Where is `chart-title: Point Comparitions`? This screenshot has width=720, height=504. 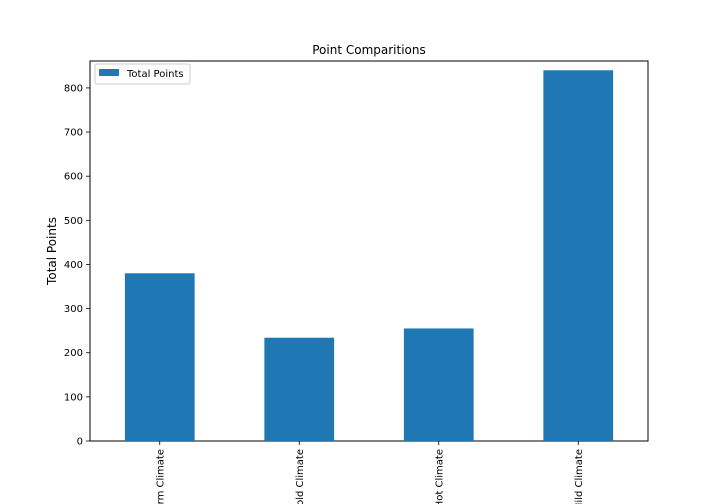 chart-title: Point Comparitions is located at coordinates (369, 50).